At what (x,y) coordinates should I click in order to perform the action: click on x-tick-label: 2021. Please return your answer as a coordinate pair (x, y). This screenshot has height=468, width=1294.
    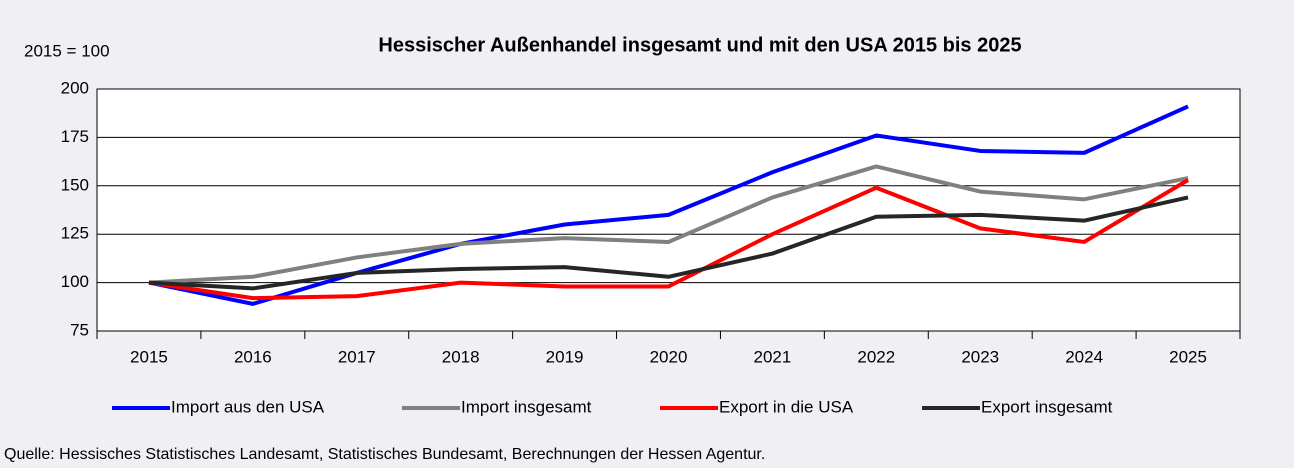
    Looking at the image, I should click on (772, 356).